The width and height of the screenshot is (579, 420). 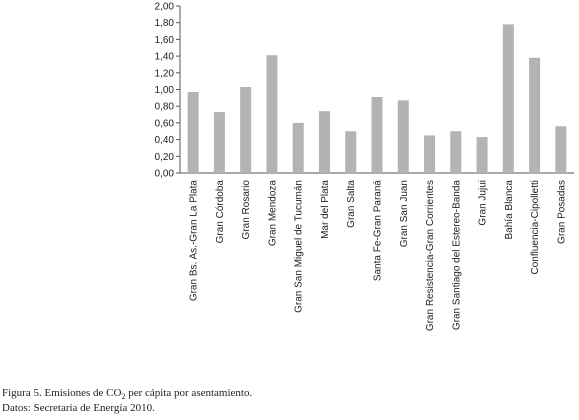 What do you see at coordinates (165, 140) in the screenshot?
I see `y-tick-label: 0,40` at bounding box center [165, 140].